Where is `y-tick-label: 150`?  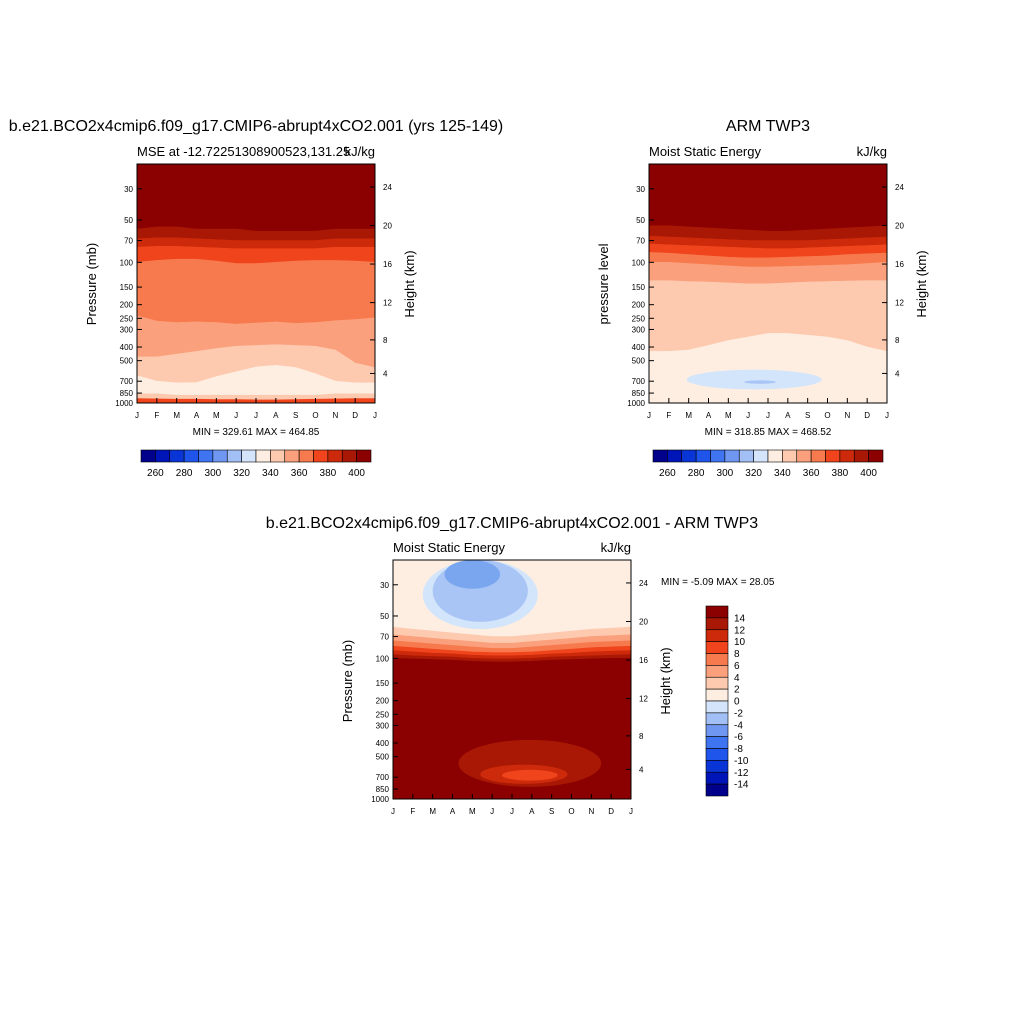
y-tick-label: 150 is located at coordinates (127, 287).